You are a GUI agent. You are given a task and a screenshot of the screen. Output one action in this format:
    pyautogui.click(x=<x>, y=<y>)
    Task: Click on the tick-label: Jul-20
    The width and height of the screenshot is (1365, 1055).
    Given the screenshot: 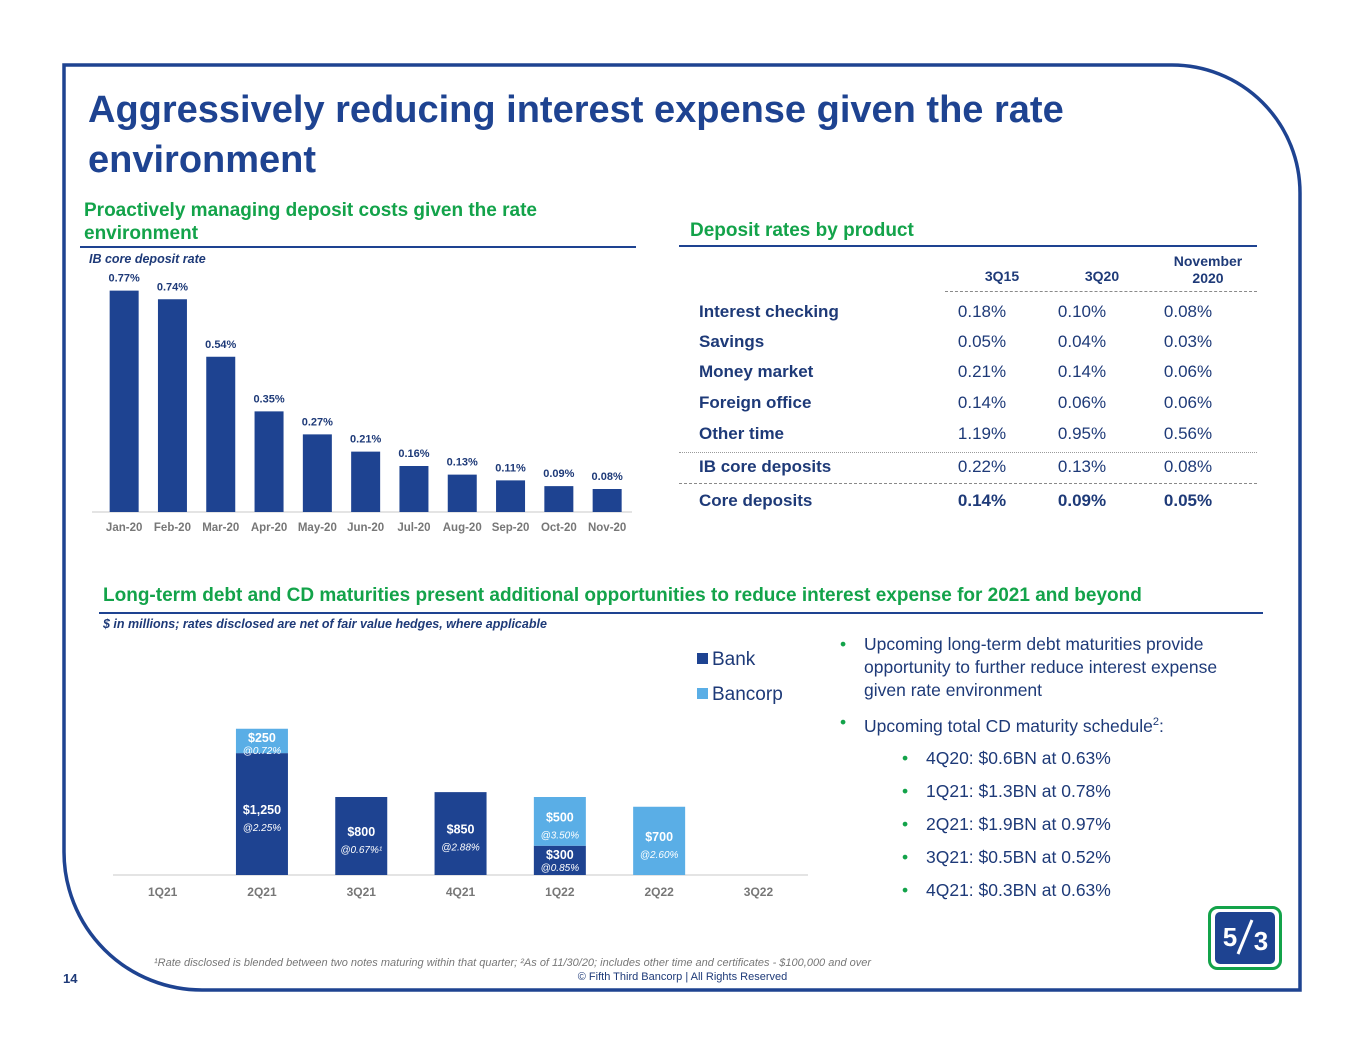 What is the action you would take?
    pyautogui.click(x=413, y=528)
    